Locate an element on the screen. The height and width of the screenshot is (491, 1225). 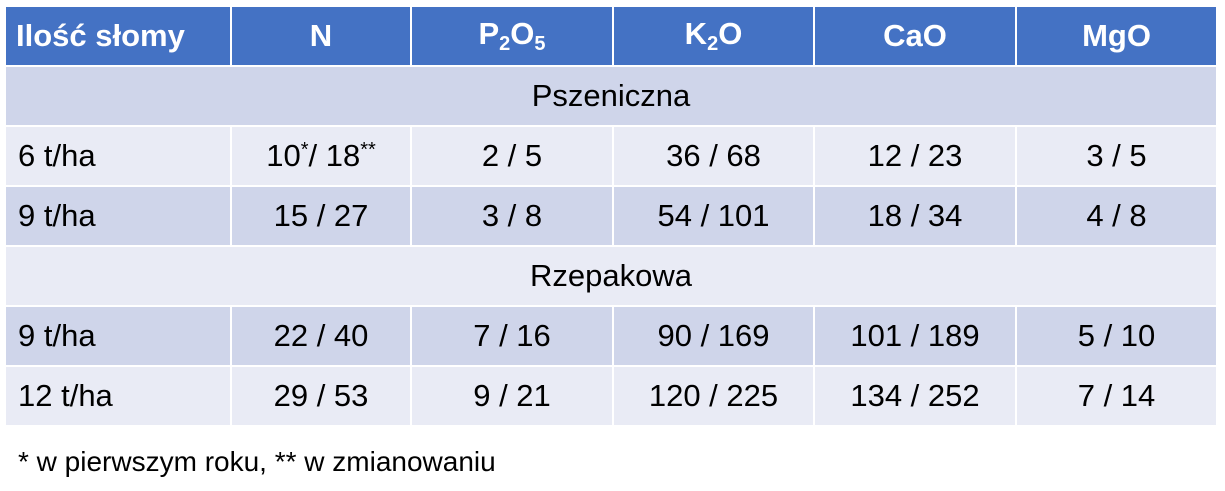
footnote: * w pierwszym roku, ** w zmianowaniu is located at coordinates (257, 461).